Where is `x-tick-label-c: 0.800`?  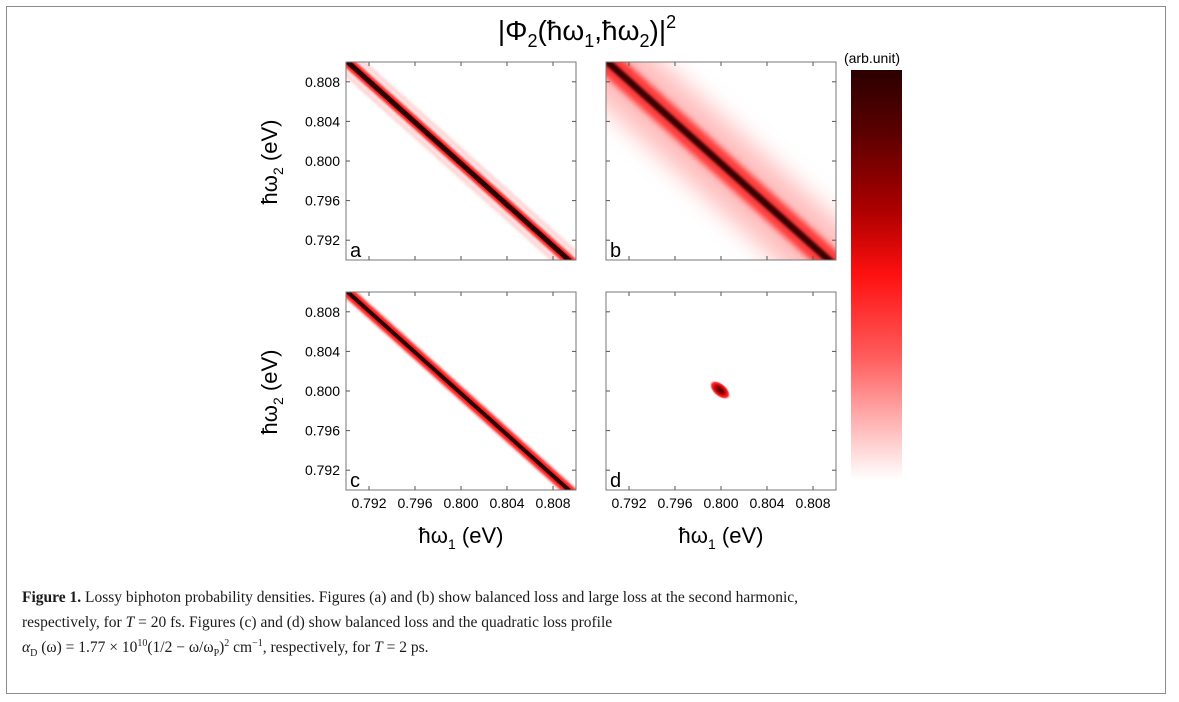 x-tick-label-c: 0.800 is located at coordinates (460, 503).